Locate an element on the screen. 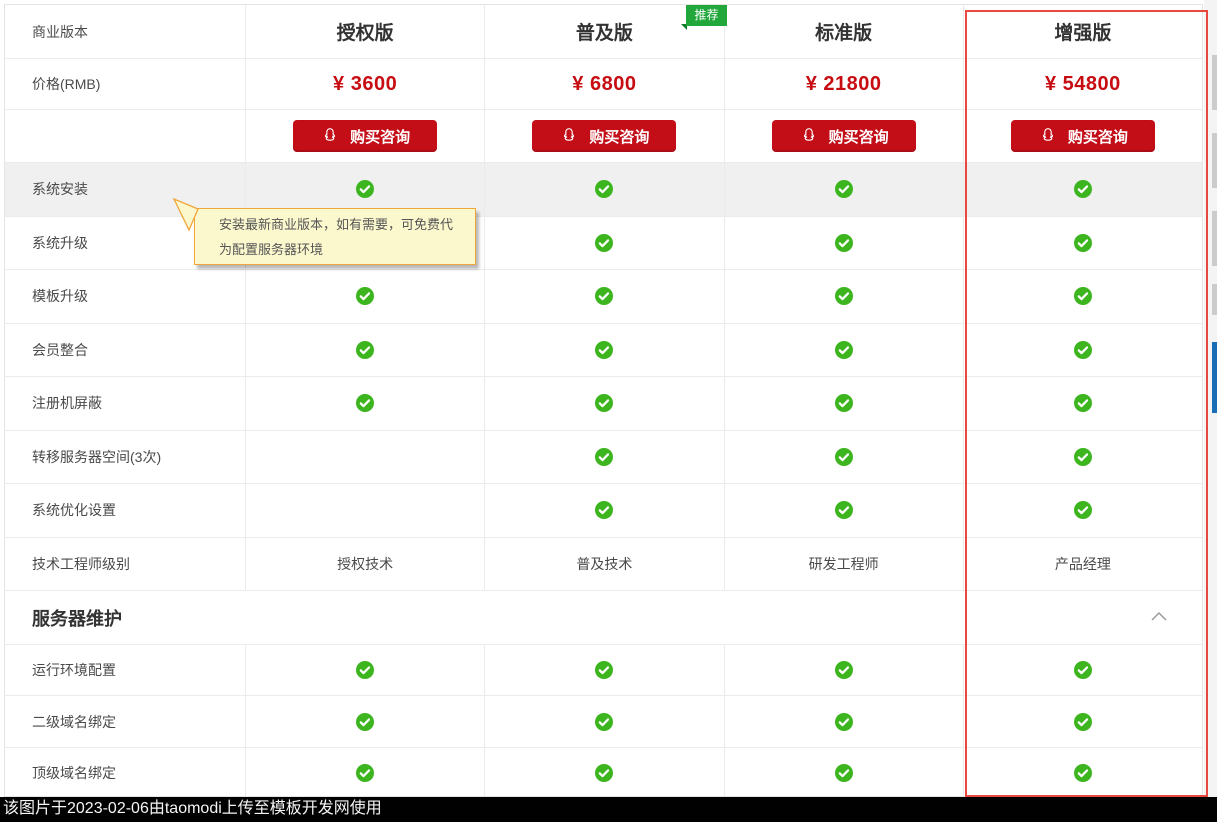 This screenshot has height=822, width=1217. table-row: 转移服务器空间(3次) is located at coordinates (603, 457).